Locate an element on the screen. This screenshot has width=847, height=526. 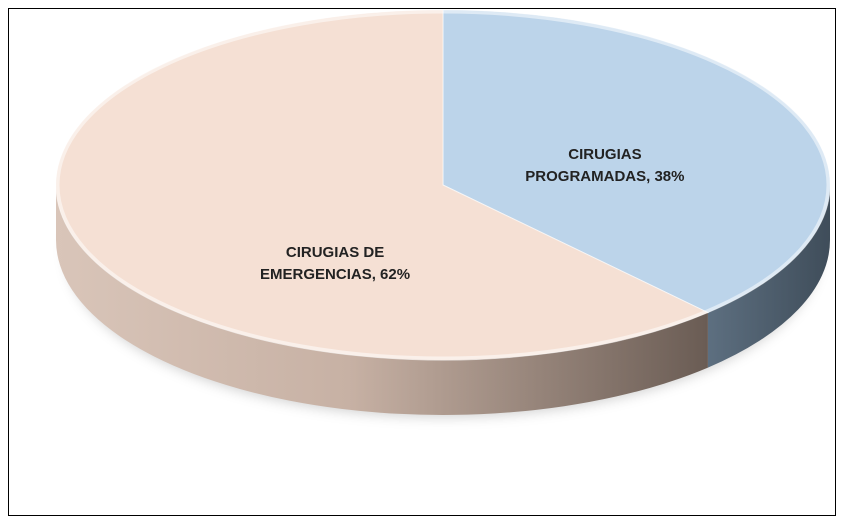
data-label: CIRUGIAS PROGRAMADAS, 38% is located at coordinates (605, 165).